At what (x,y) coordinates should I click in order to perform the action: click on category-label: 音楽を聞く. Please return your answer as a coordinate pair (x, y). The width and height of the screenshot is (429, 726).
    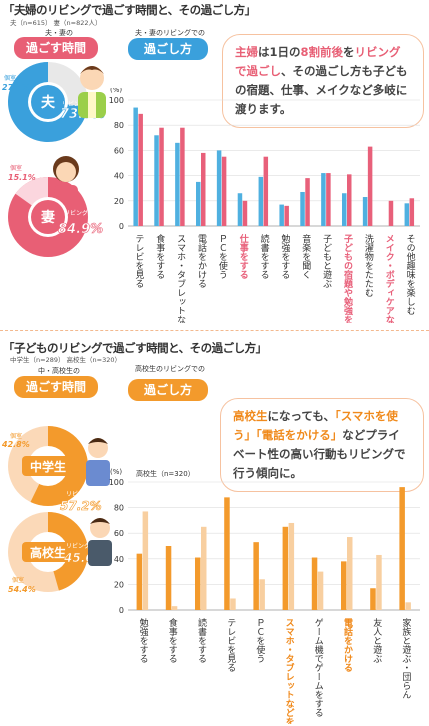
    Looking at the image, I should click on (305, 256).